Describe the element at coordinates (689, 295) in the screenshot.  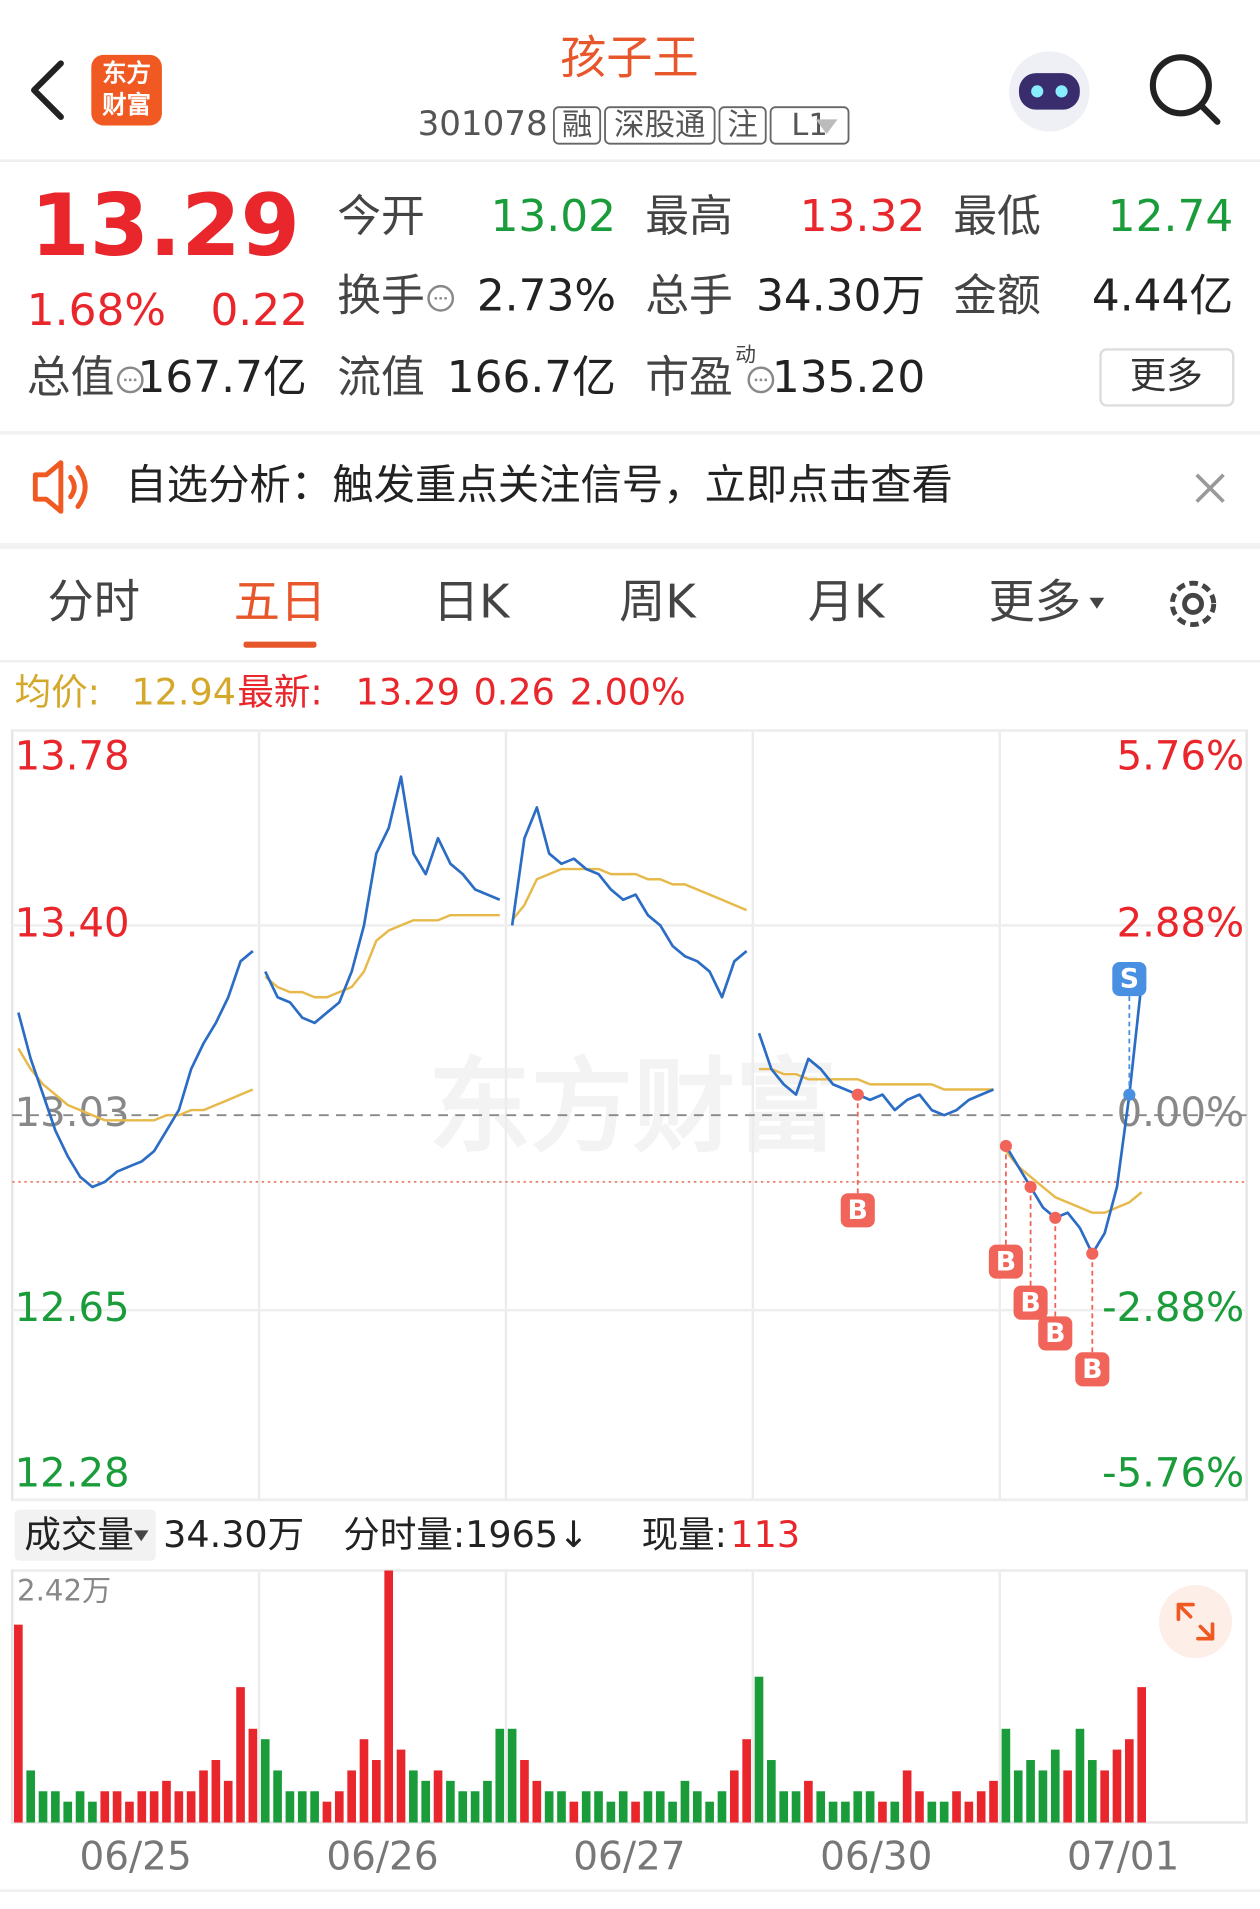
I see `stat-label: 总手` at that location.